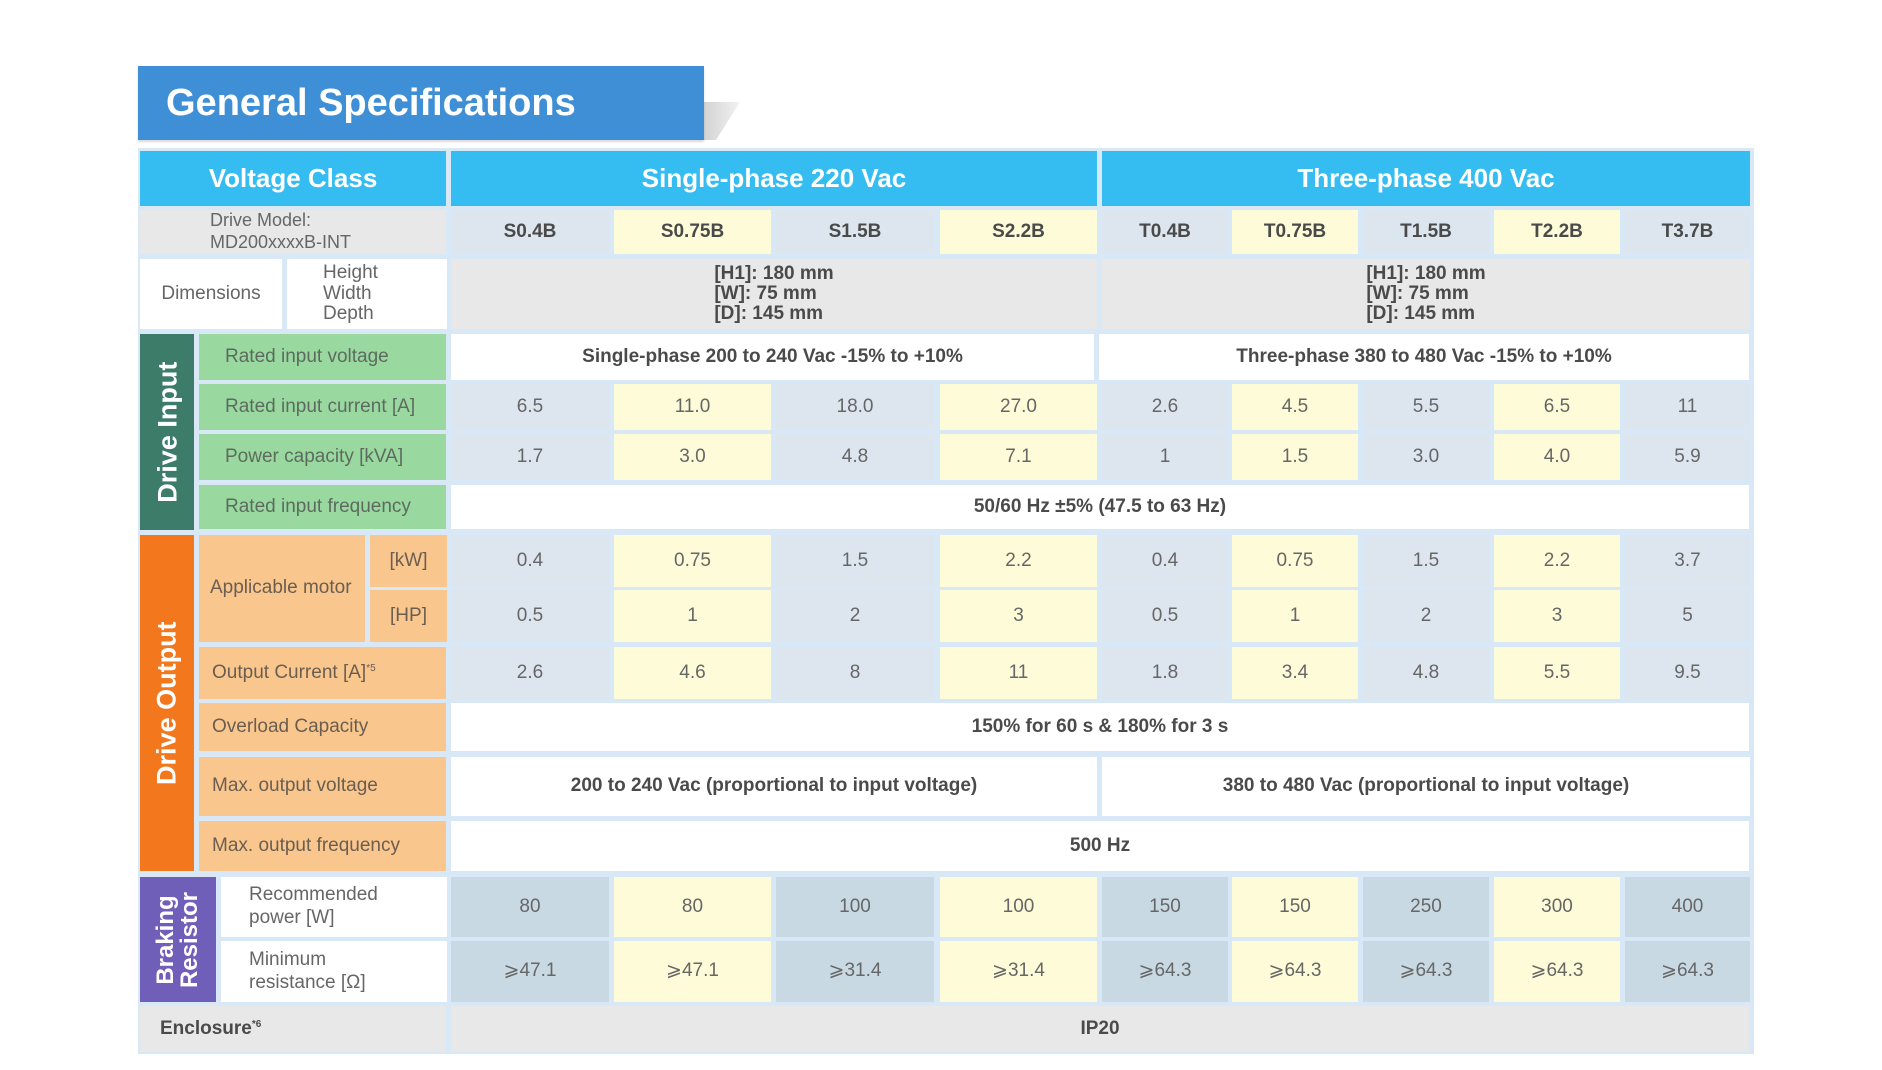  What do you see at coordinates (322, 357) in the screenshot?
I see `rated-input-voltage-label: Rated input voltage` at bounding box center [322, 357].